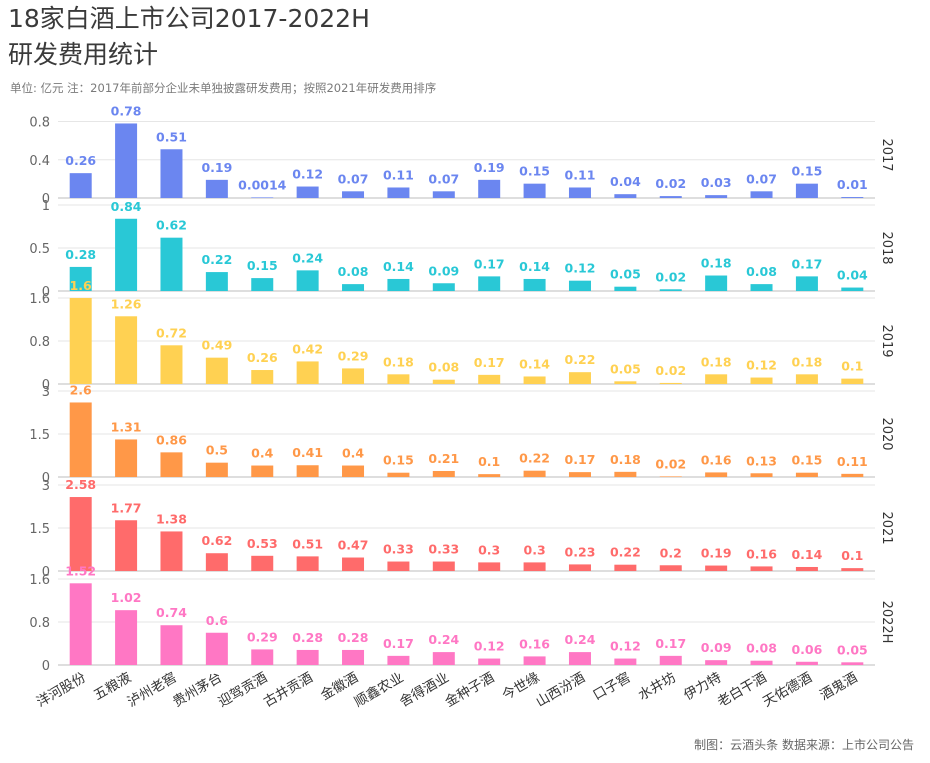 This screenshot has width=930, height=763. I want to click on bar-2021-水井坊, so click(670, 568).